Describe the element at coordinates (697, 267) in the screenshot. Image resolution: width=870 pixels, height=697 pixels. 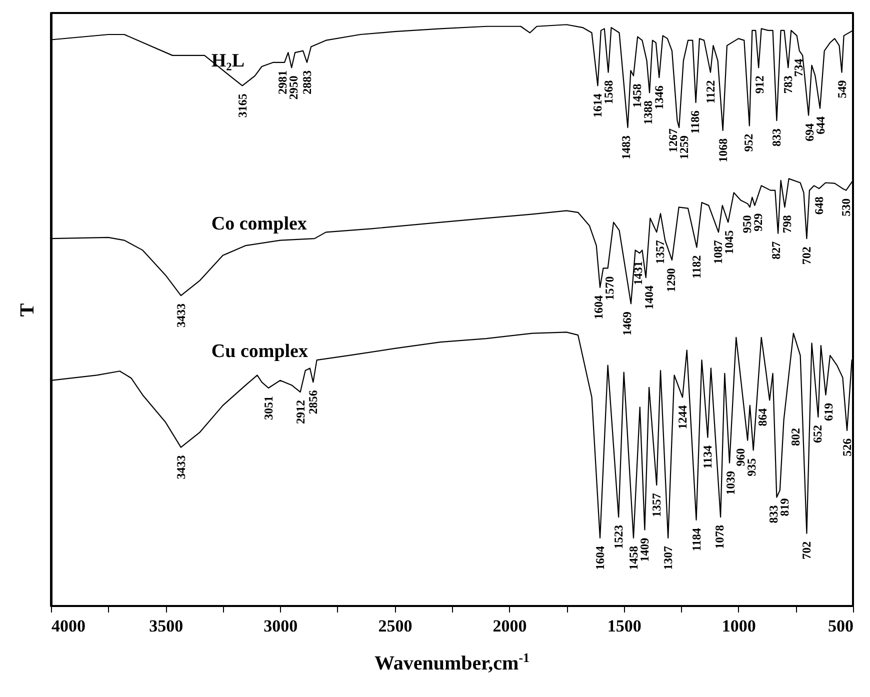
I see `annotation: 1182` at that location.